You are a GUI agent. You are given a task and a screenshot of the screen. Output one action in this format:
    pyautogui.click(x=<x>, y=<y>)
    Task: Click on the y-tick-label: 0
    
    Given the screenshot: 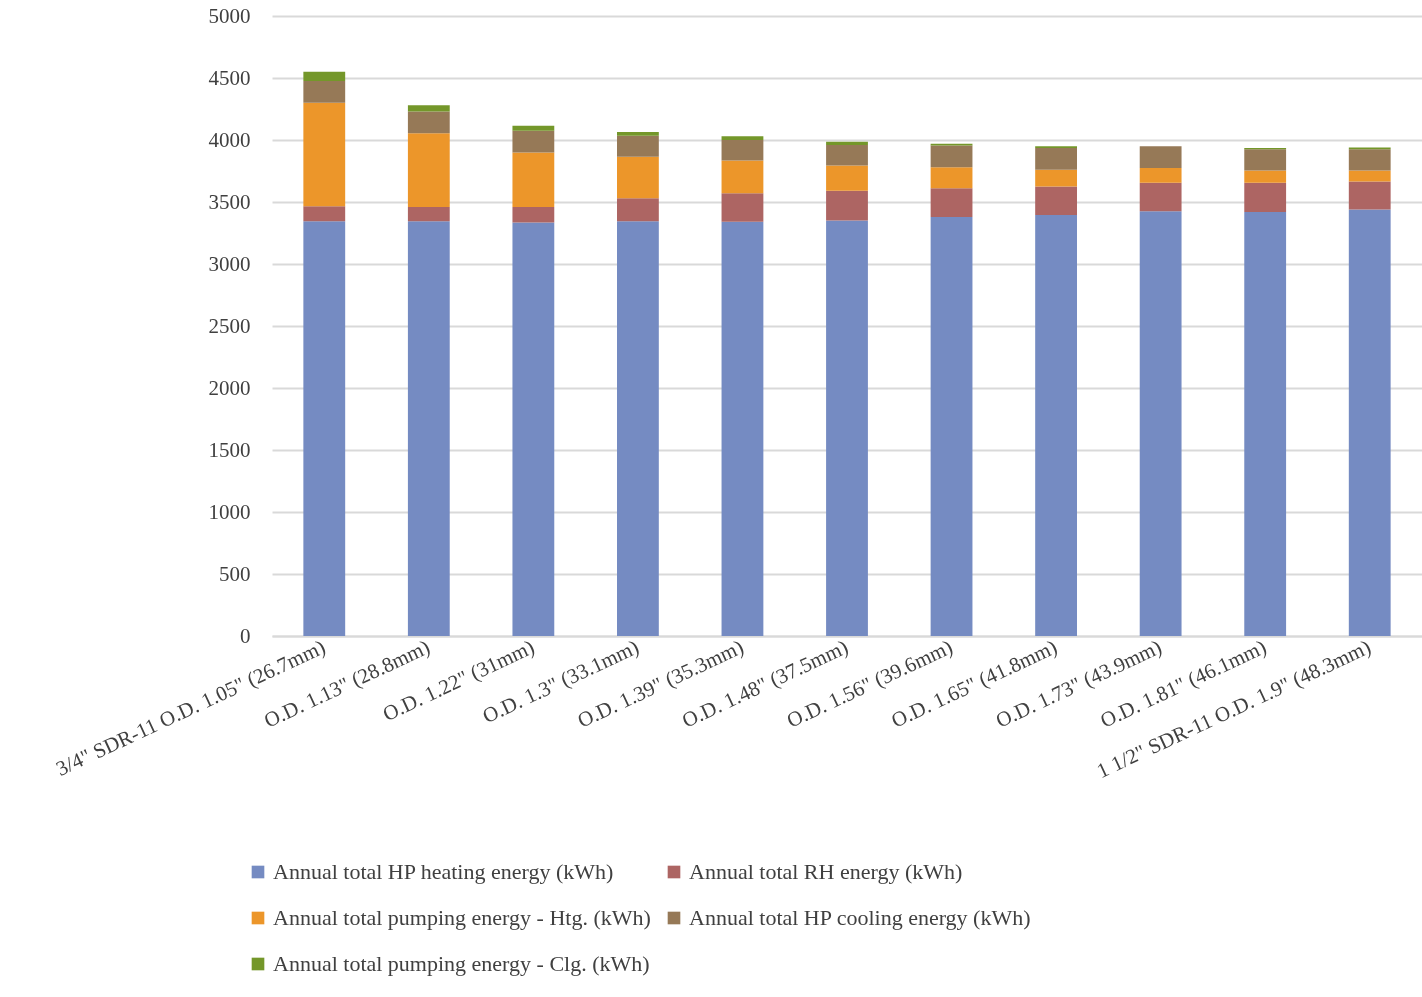 What is the action you would take?
    pyautogui.click(x=245, y=635)
    